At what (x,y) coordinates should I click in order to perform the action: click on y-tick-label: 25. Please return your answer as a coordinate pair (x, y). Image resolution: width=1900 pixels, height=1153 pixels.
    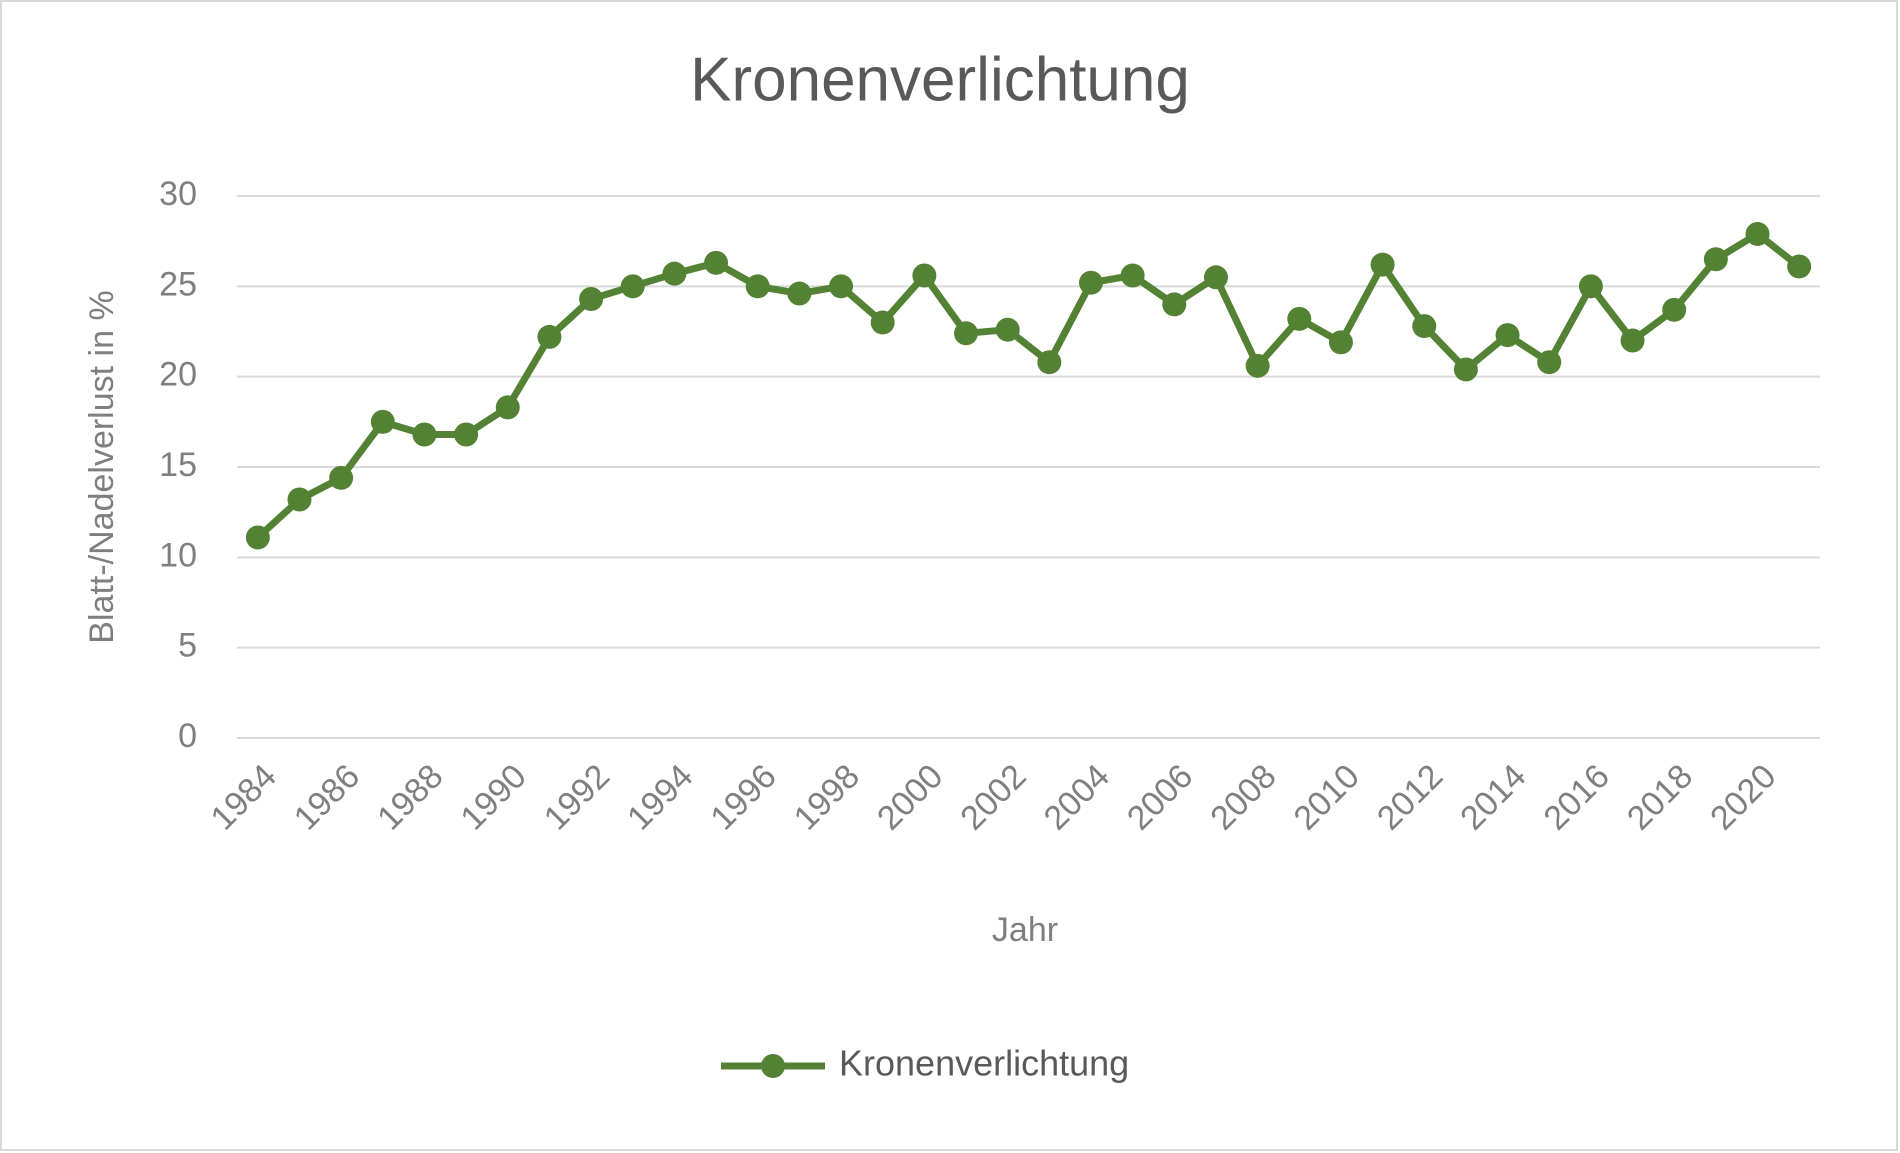
    Looking at the image, I should click on (178, 284).